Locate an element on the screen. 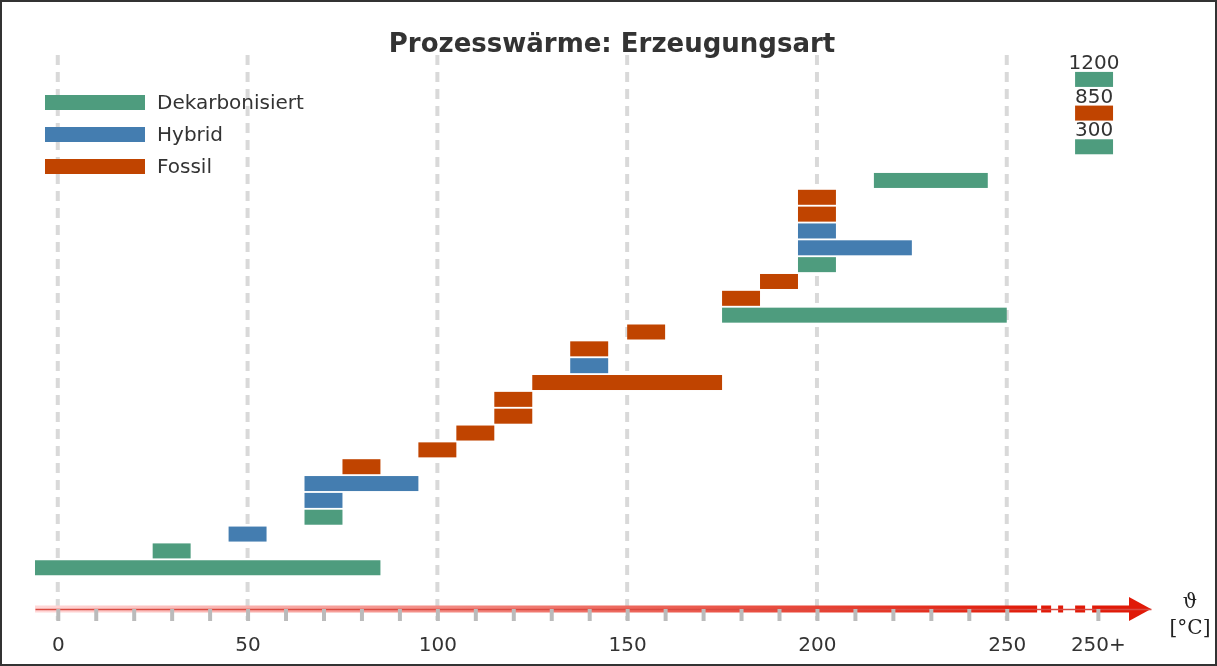  annotation: 850 is located at coordinates (1094, 95).